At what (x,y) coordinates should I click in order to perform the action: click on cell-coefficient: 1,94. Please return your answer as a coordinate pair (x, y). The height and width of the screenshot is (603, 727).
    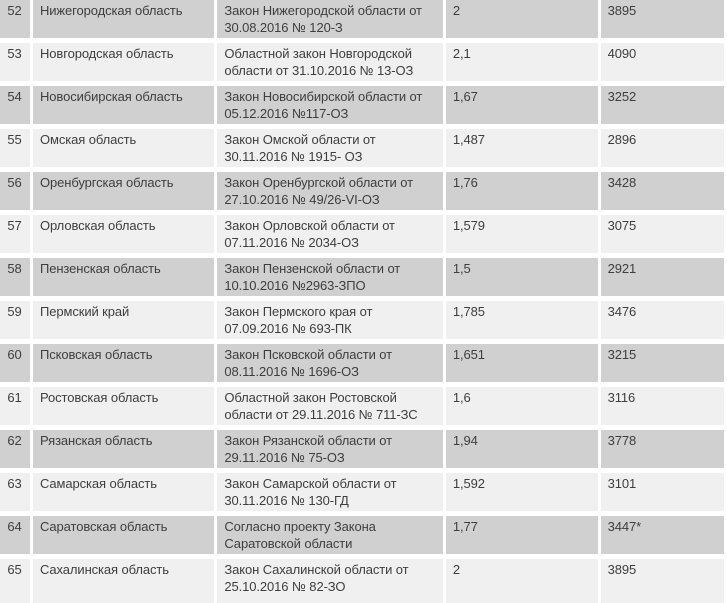
    Looking at the image, I should click on (521, 449).